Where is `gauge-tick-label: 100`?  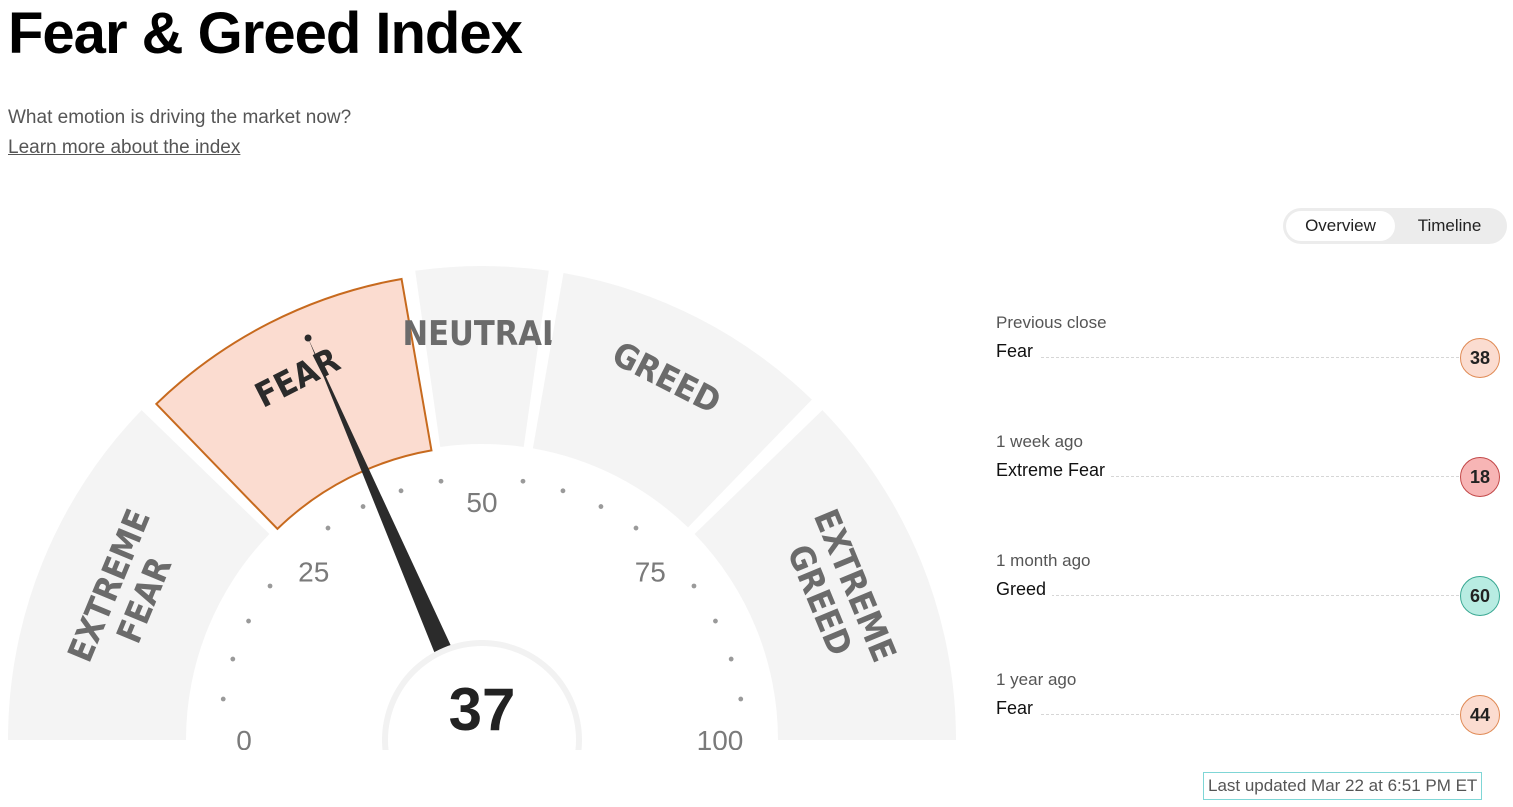 gauge-tick-label: 100 is located at coordinates (720, 737).